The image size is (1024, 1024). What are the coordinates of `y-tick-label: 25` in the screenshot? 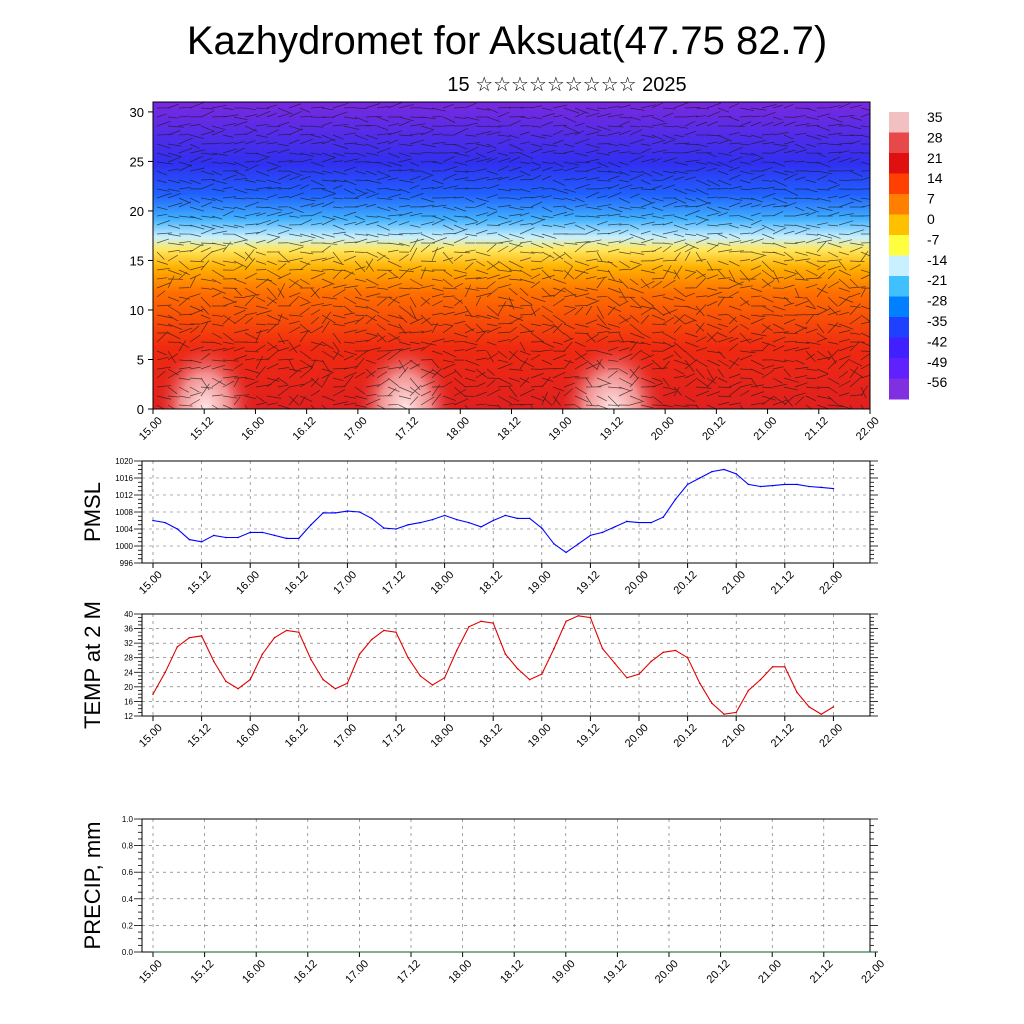 It's located at (137, 161).